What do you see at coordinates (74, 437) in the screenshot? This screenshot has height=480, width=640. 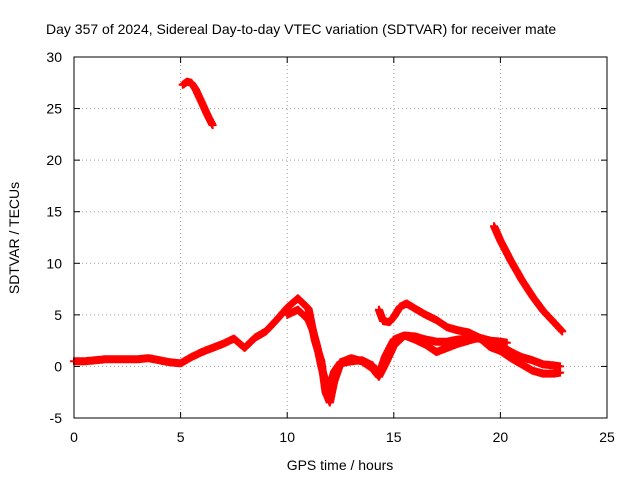 I see `x-tick-label: 0` at bounding box center [74, 437].